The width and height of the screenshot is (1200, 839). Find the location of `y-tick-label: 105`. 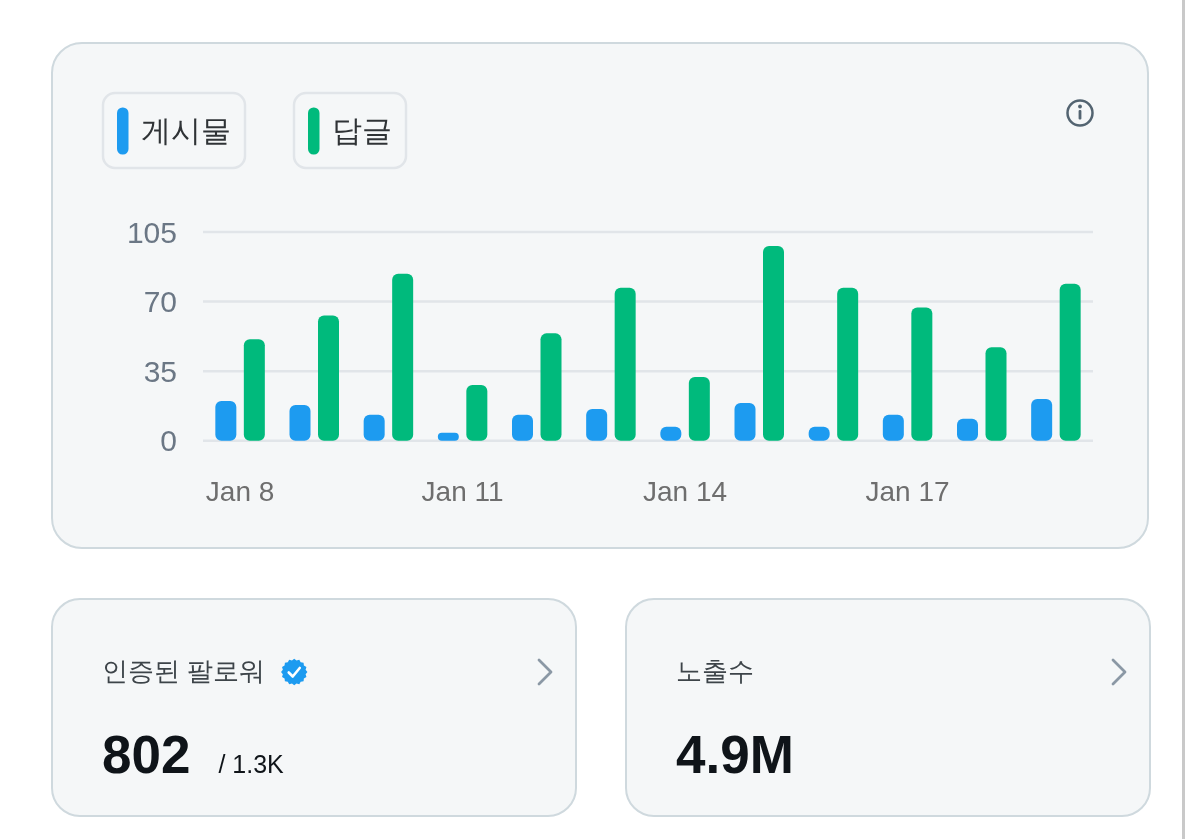

y-tick-label: 105 is located at coordinates (151, 232).